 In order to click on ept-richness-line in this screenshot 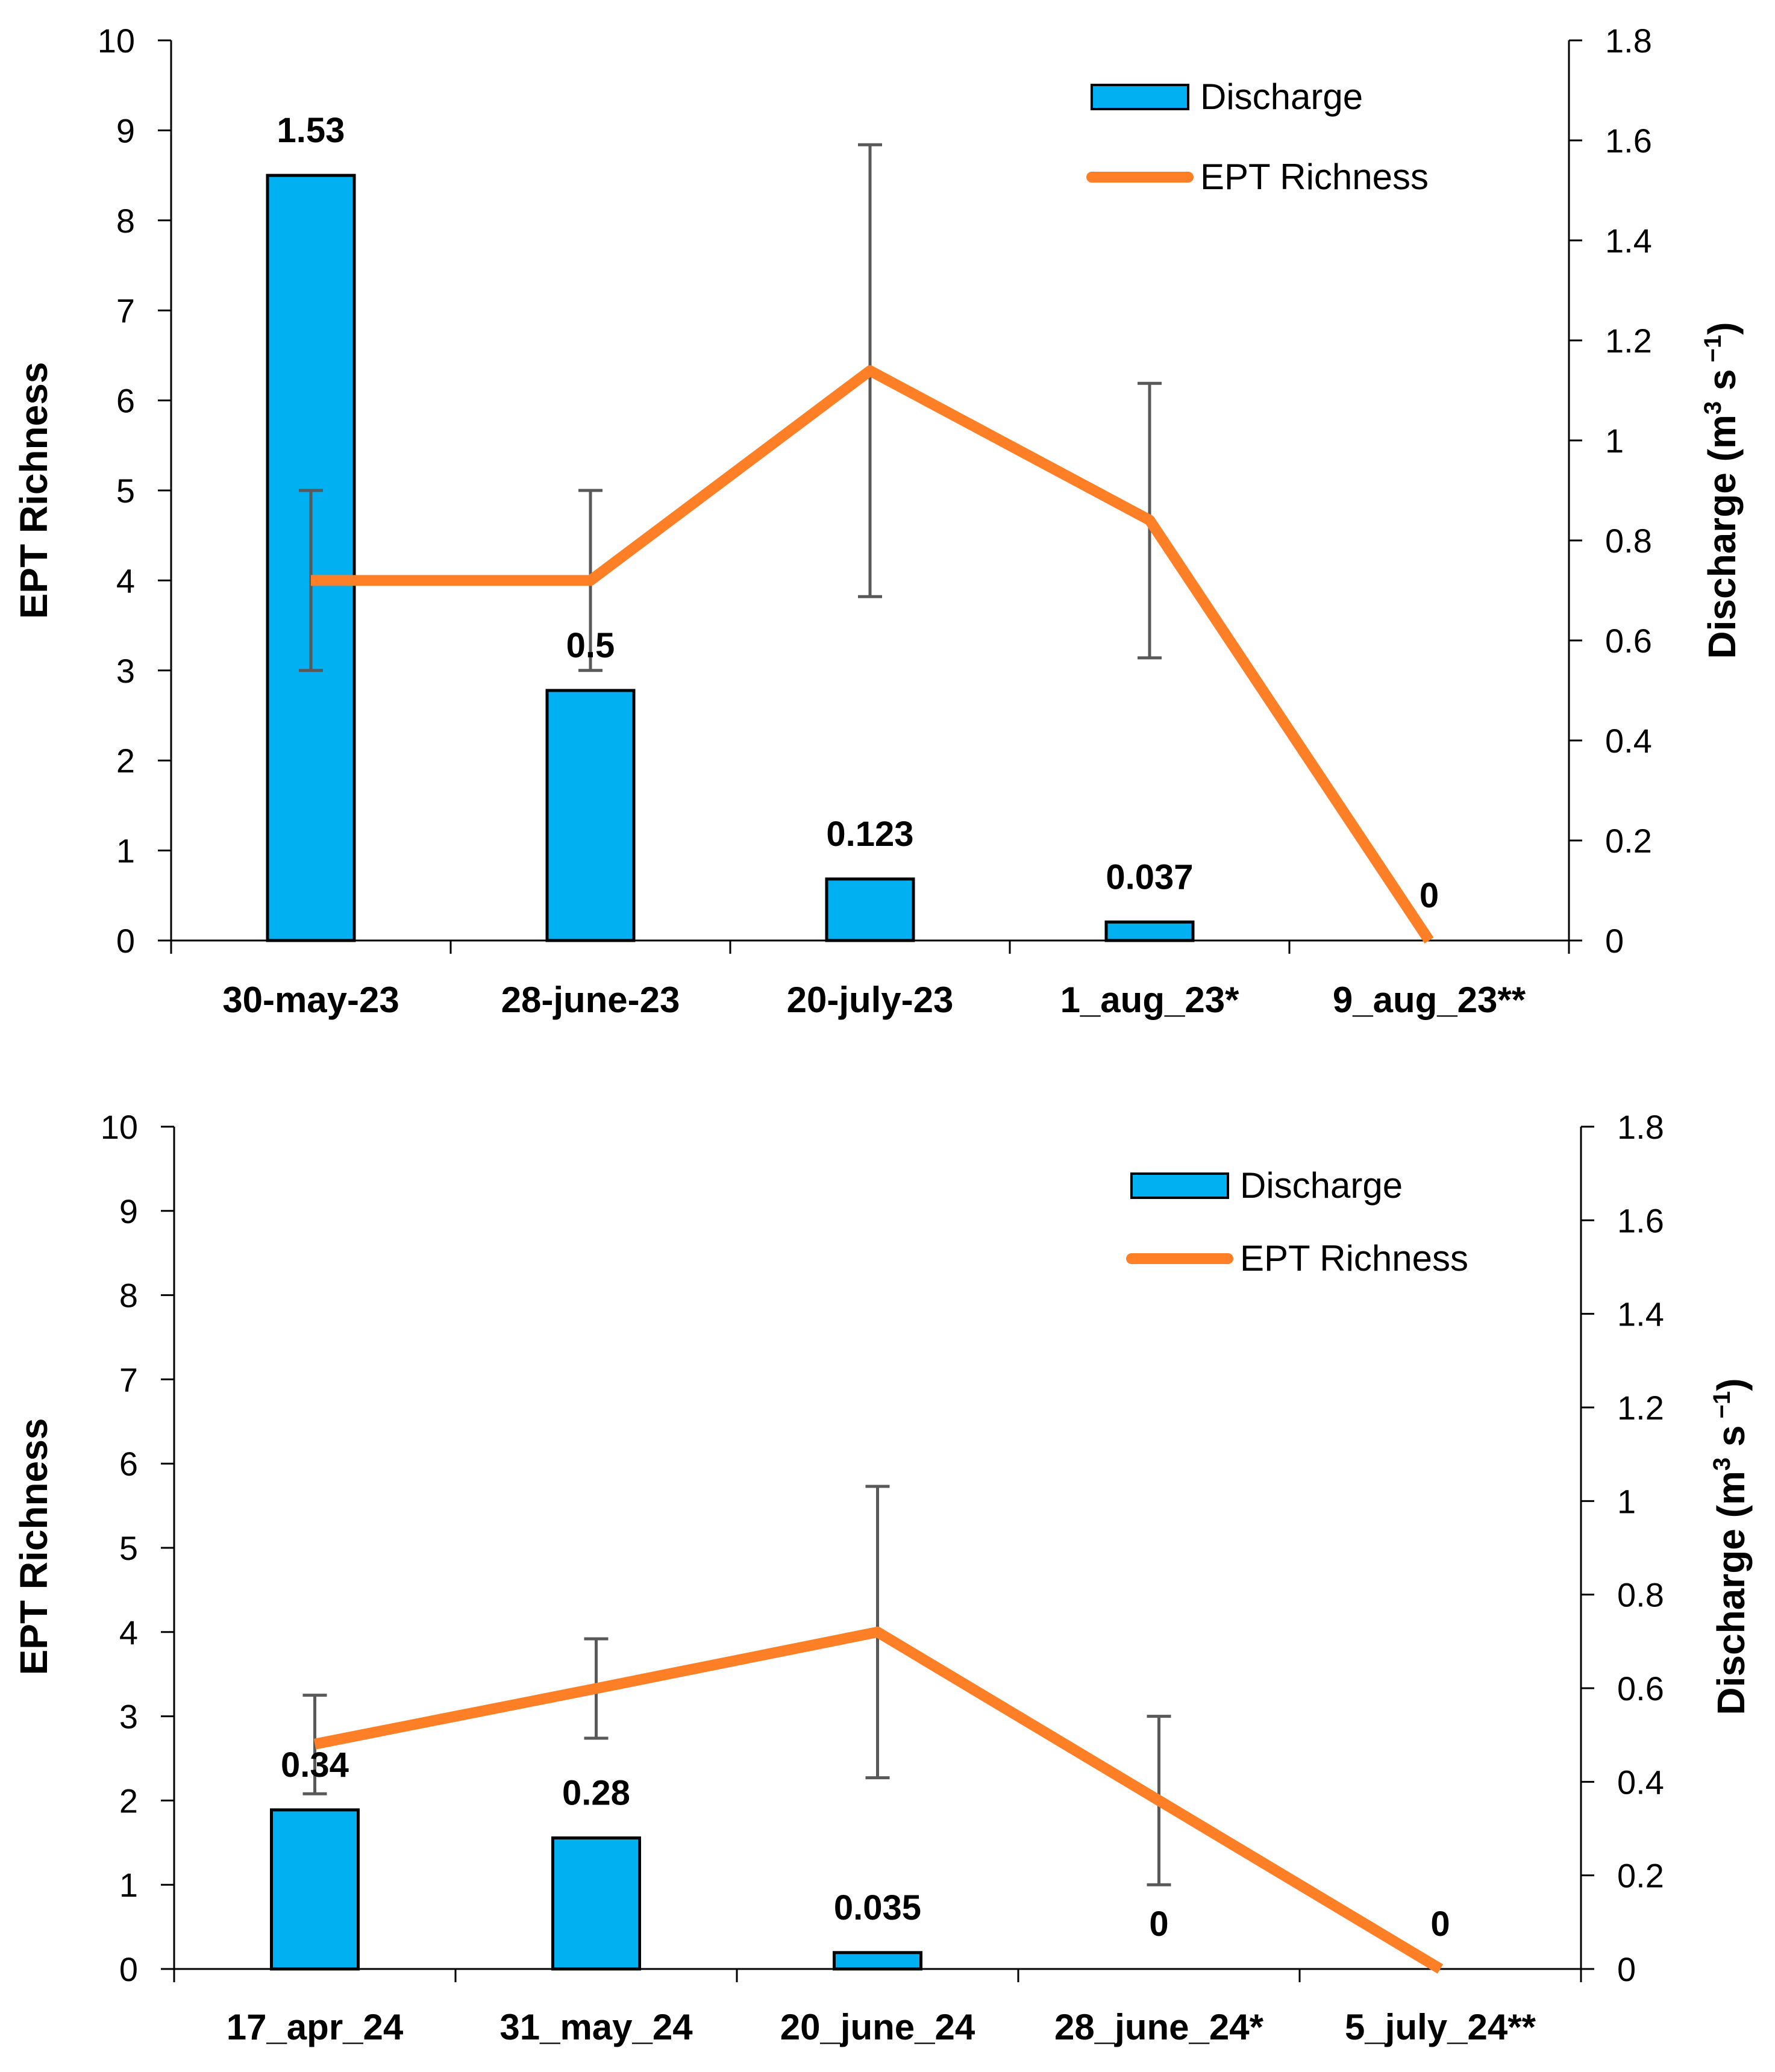, I will do `click(878, 1800)`.